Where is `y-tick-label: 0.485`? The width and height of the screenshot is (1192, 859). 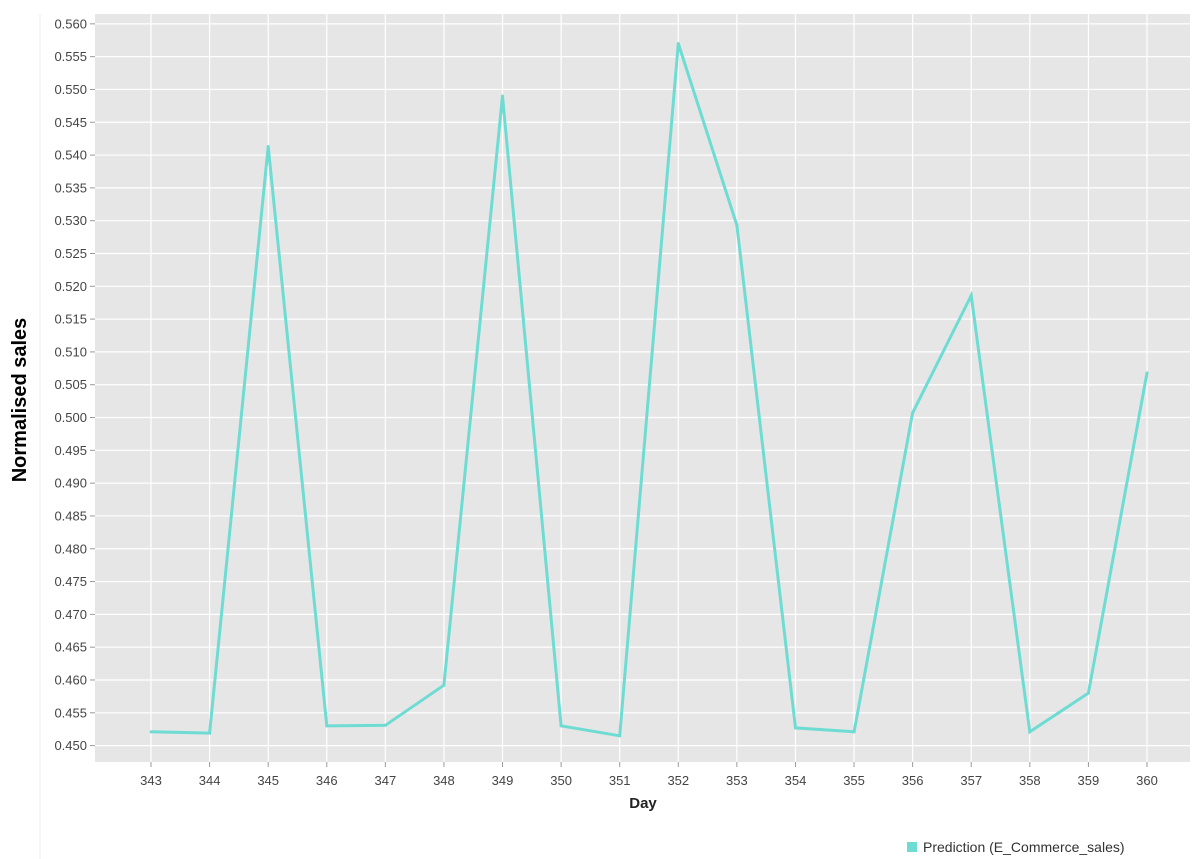
y-tick-label: 0.485 is located at coordinates (70, 515).